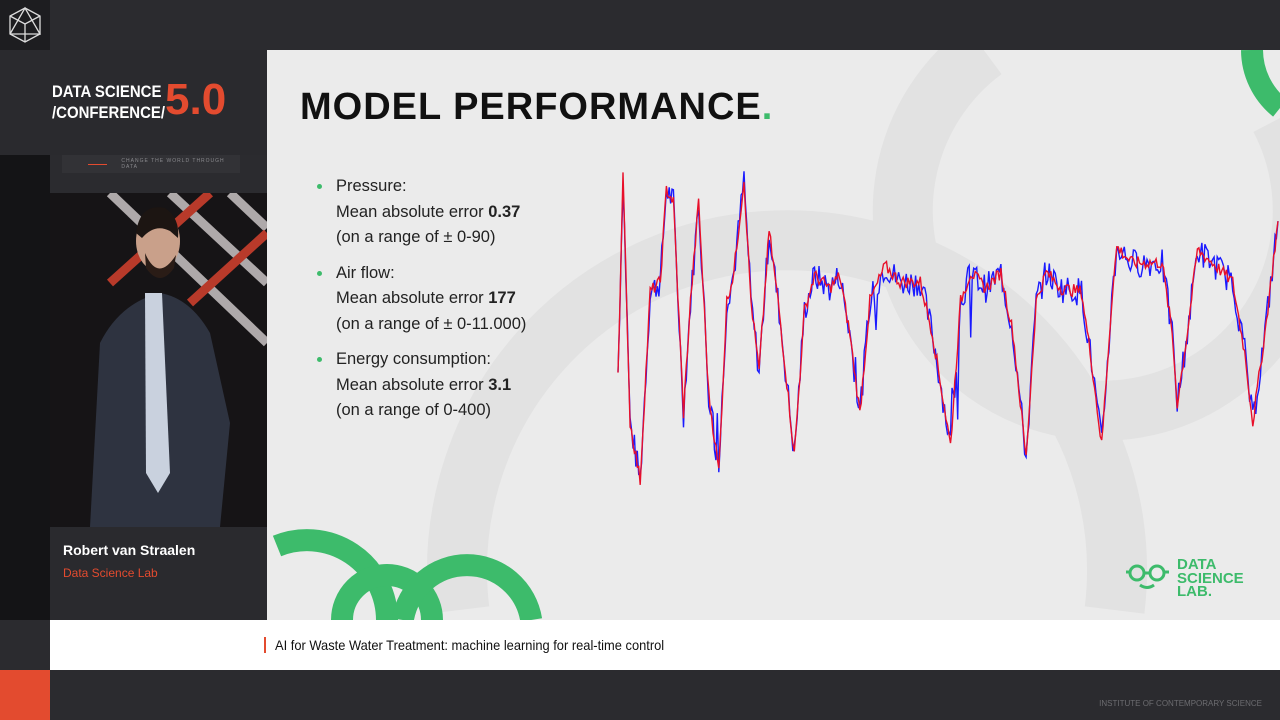 The width and height of the screenshot is (1280, 720). What do you see at coordinates (109, 112) in the screenshot?
I see `brand-line2: /CONFERENCE/` at bounding box center [109, 112].